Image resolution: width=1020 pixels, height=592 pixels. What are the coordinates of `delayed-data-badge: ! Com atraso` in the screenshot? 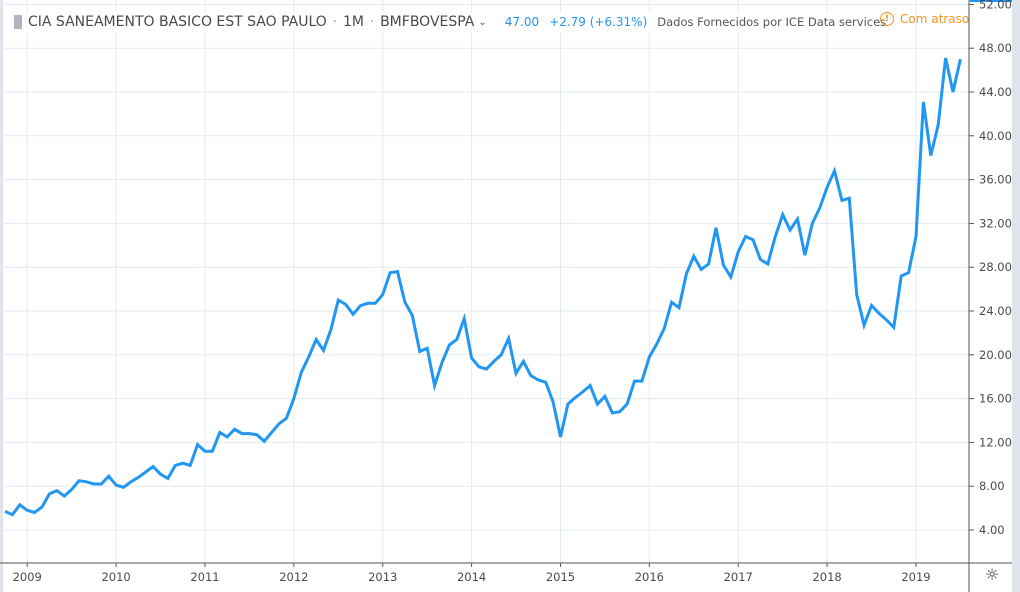 It's located at (924, 19).